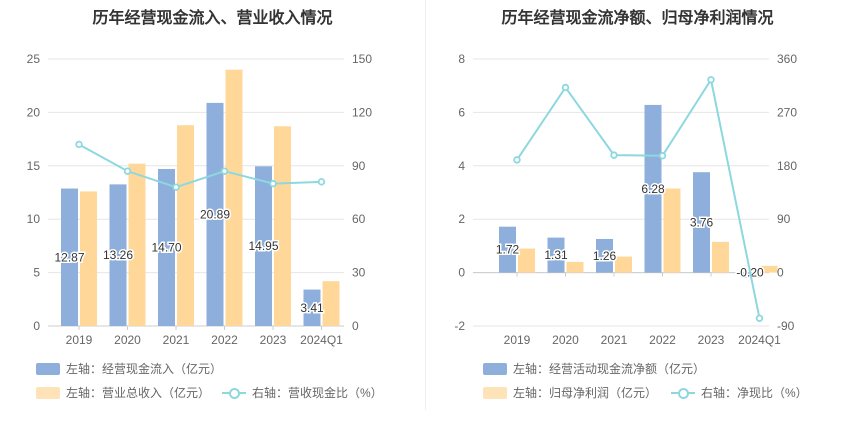 Image resolution: width=850 pixels, height=437 pixels. I want to click on y-right-tick-label: 270, so click(787, 112).